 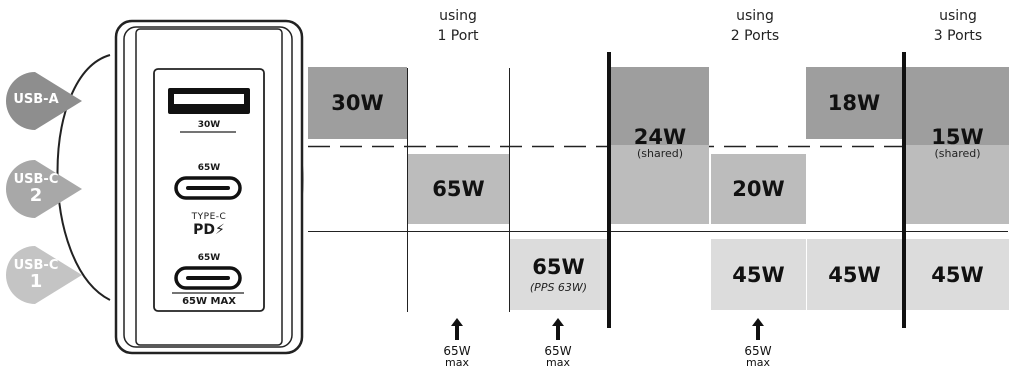 What do you see at coordinates (209, 168) in the screenshot?
I see `usb-c2-port-label: 65W` at bounding box center [209, 168].